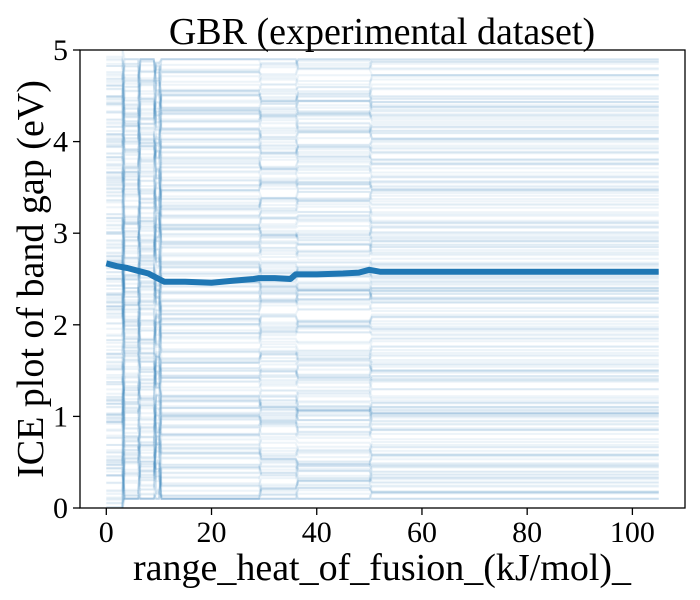 The width and height of the screenshot is (700, 600). What do you see at coordinates (382, 32) in the screenshot?
I see `chart-title: GBR (experimental dataset)` at bounding box center [382, 32].